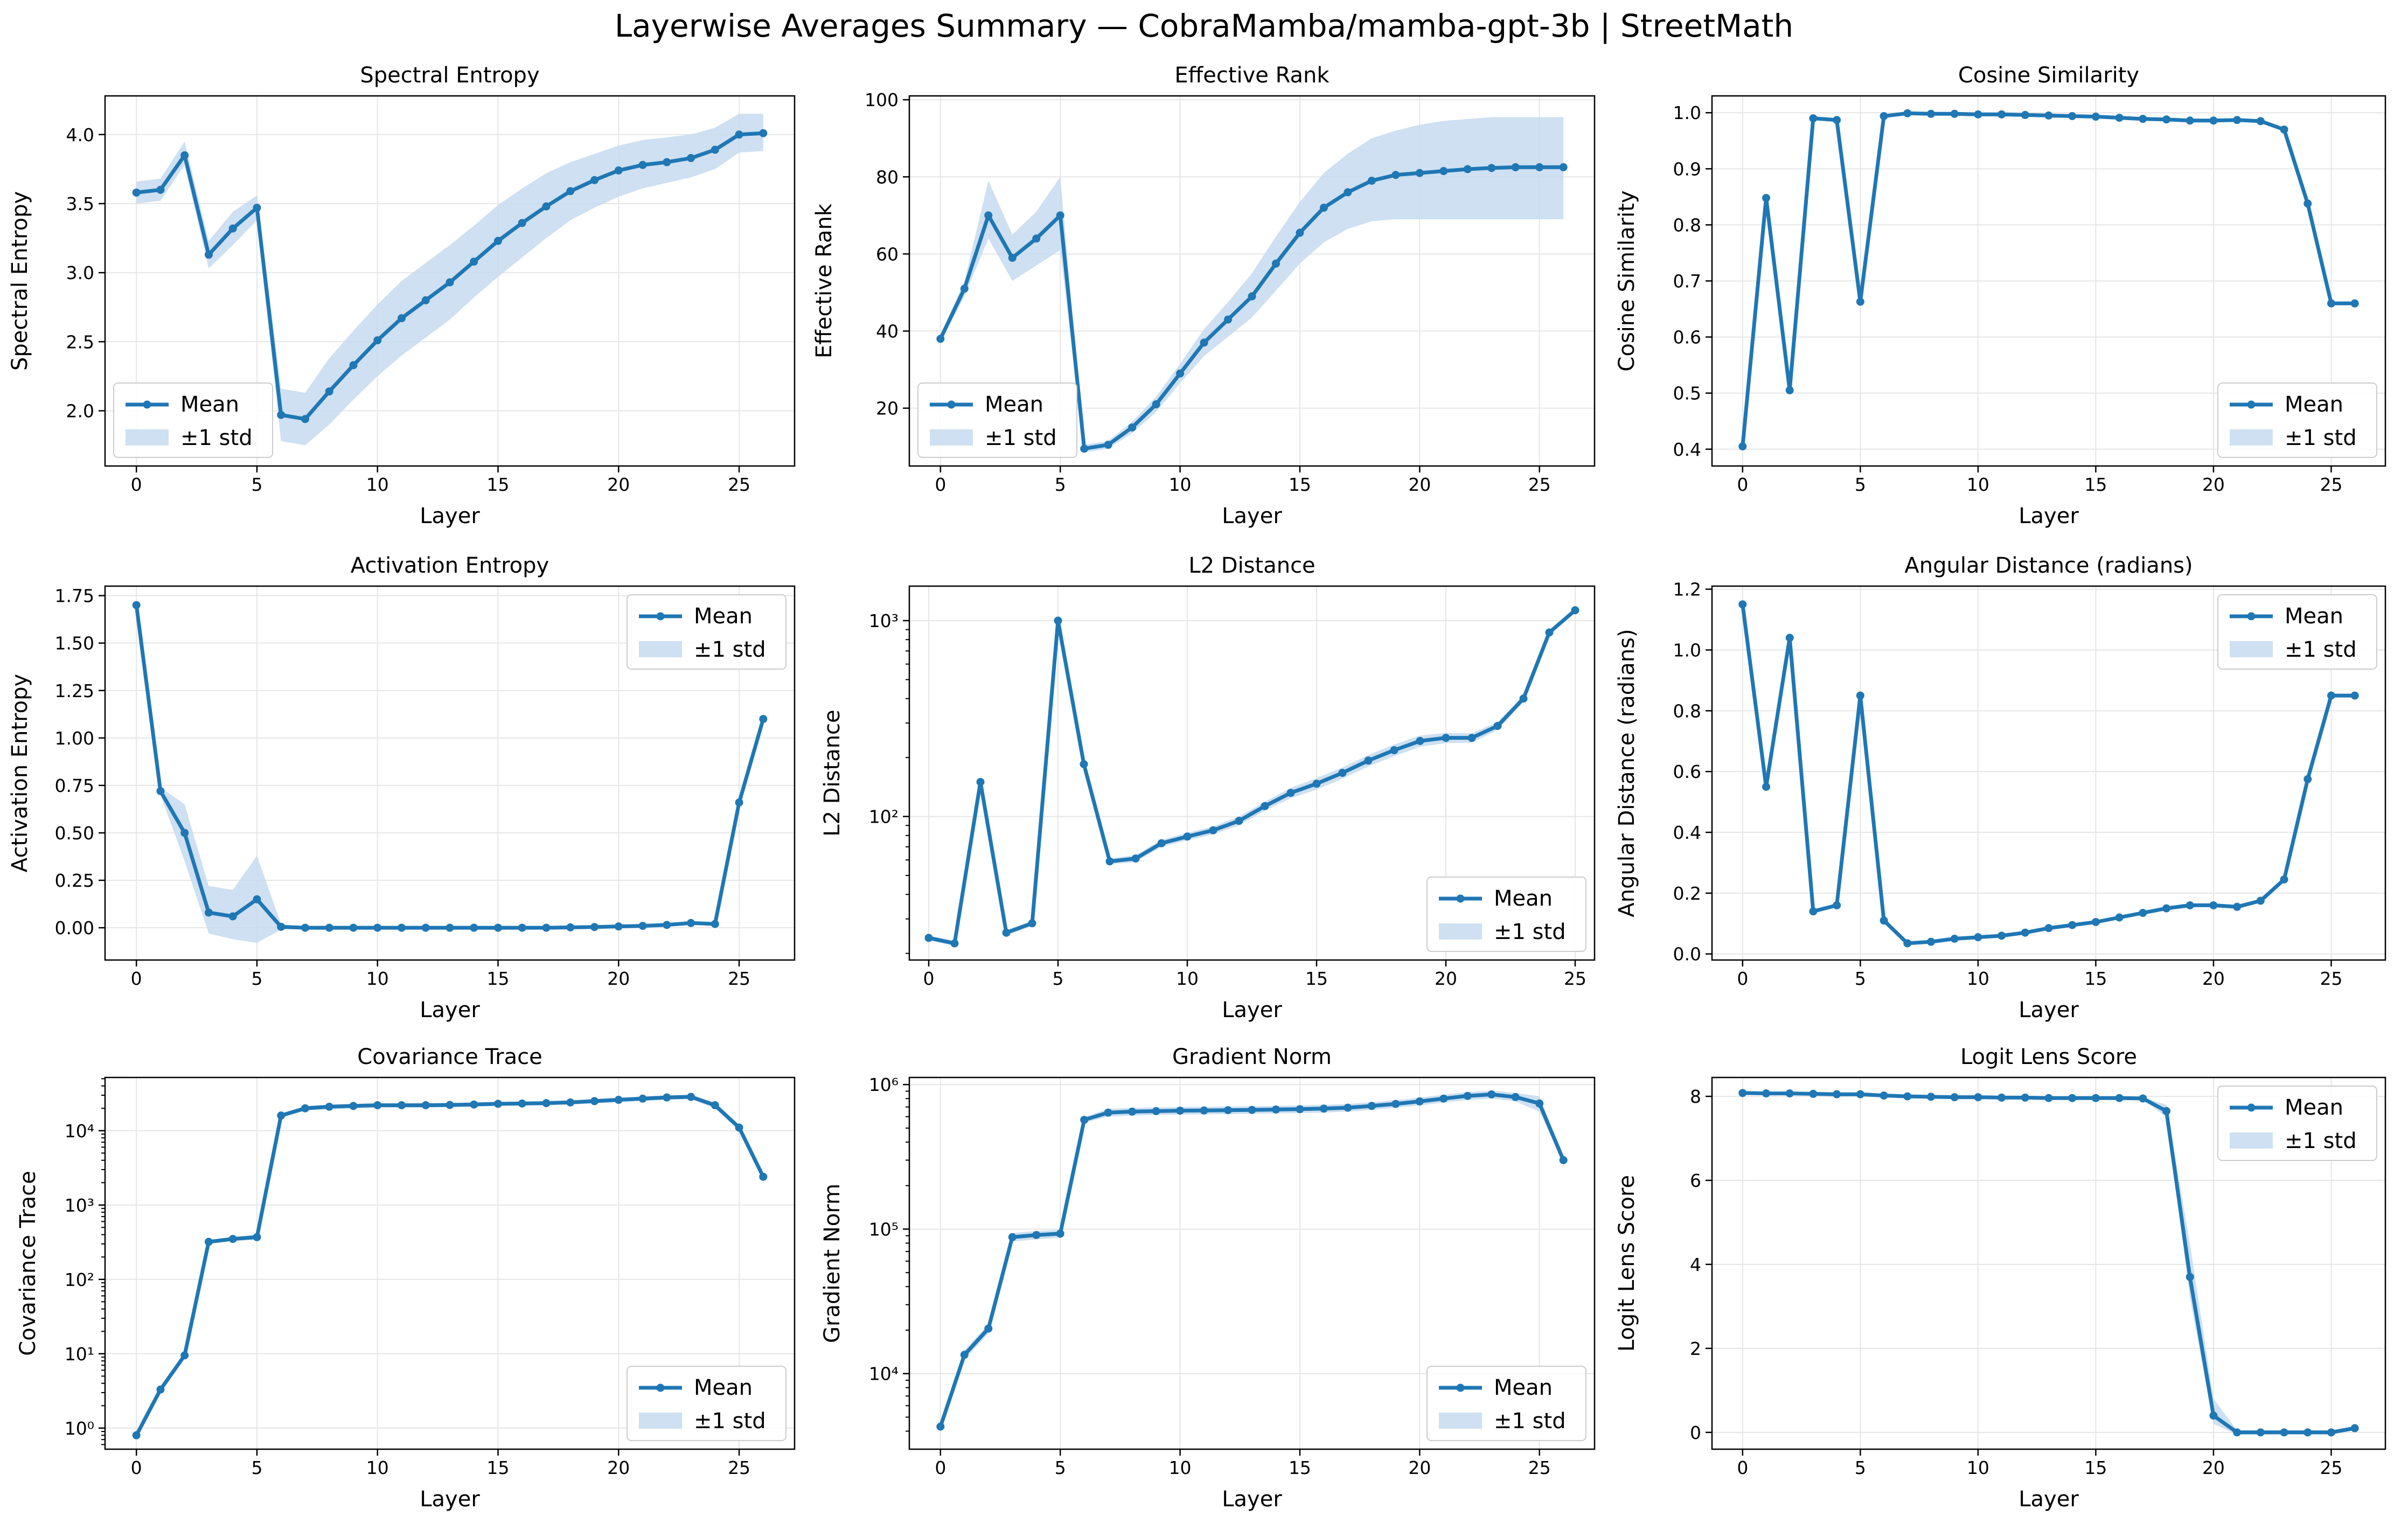 The image size is (2408, 1530). I want to click on y-tick-label: 0.8, so click(1687, 224).